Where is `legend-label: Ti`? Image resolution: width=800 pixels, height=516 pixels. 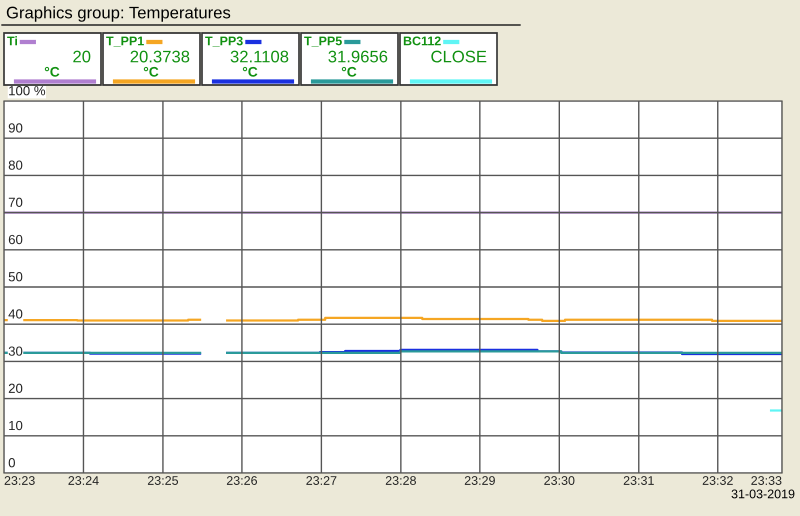 legend-label: Ti is located at coordinates (12, 41).